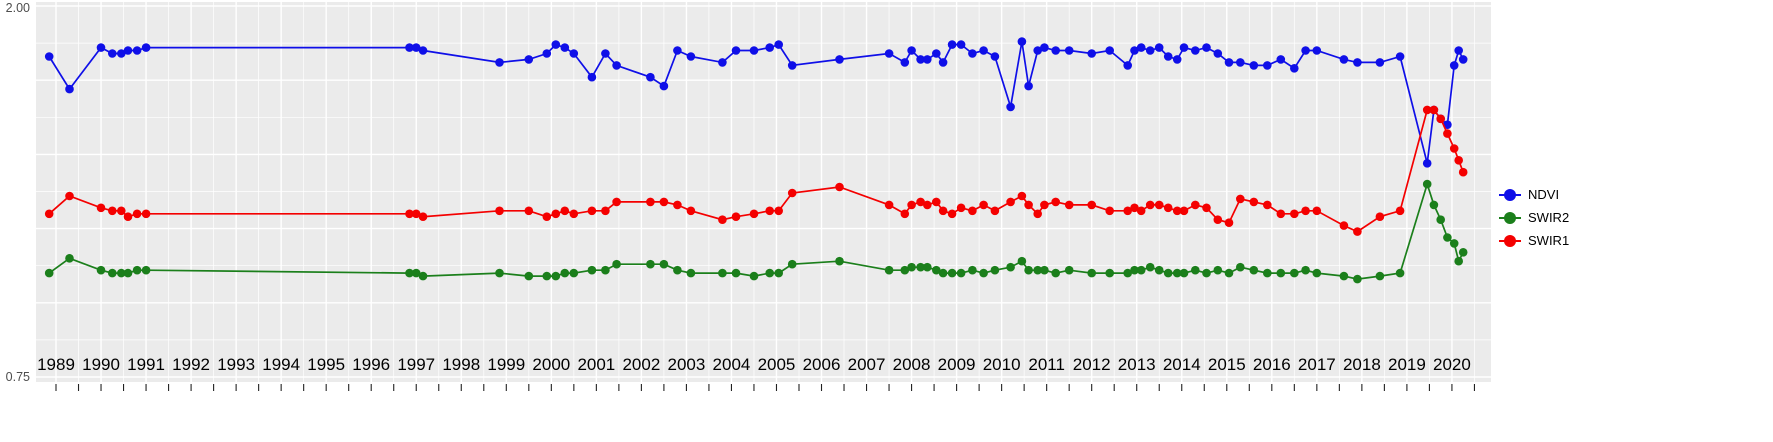  Describe the element at coordinates (1534, 241) in the screenshot. I see `legend-item-swir1: SWIR1` at that location.